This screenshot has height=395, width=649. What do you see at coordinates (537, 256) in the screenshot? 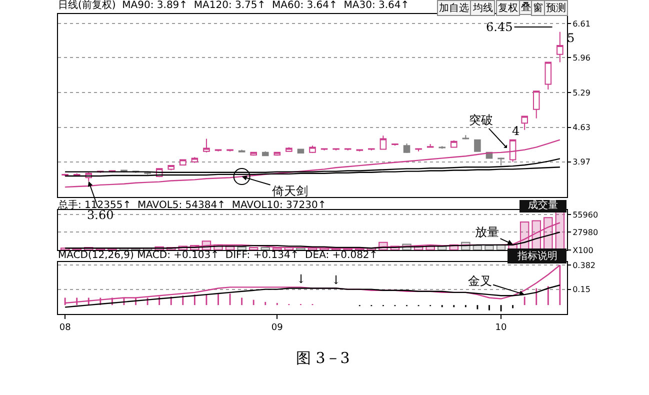
I see `annotation: 指标说明` at bounding box center [537, 256].